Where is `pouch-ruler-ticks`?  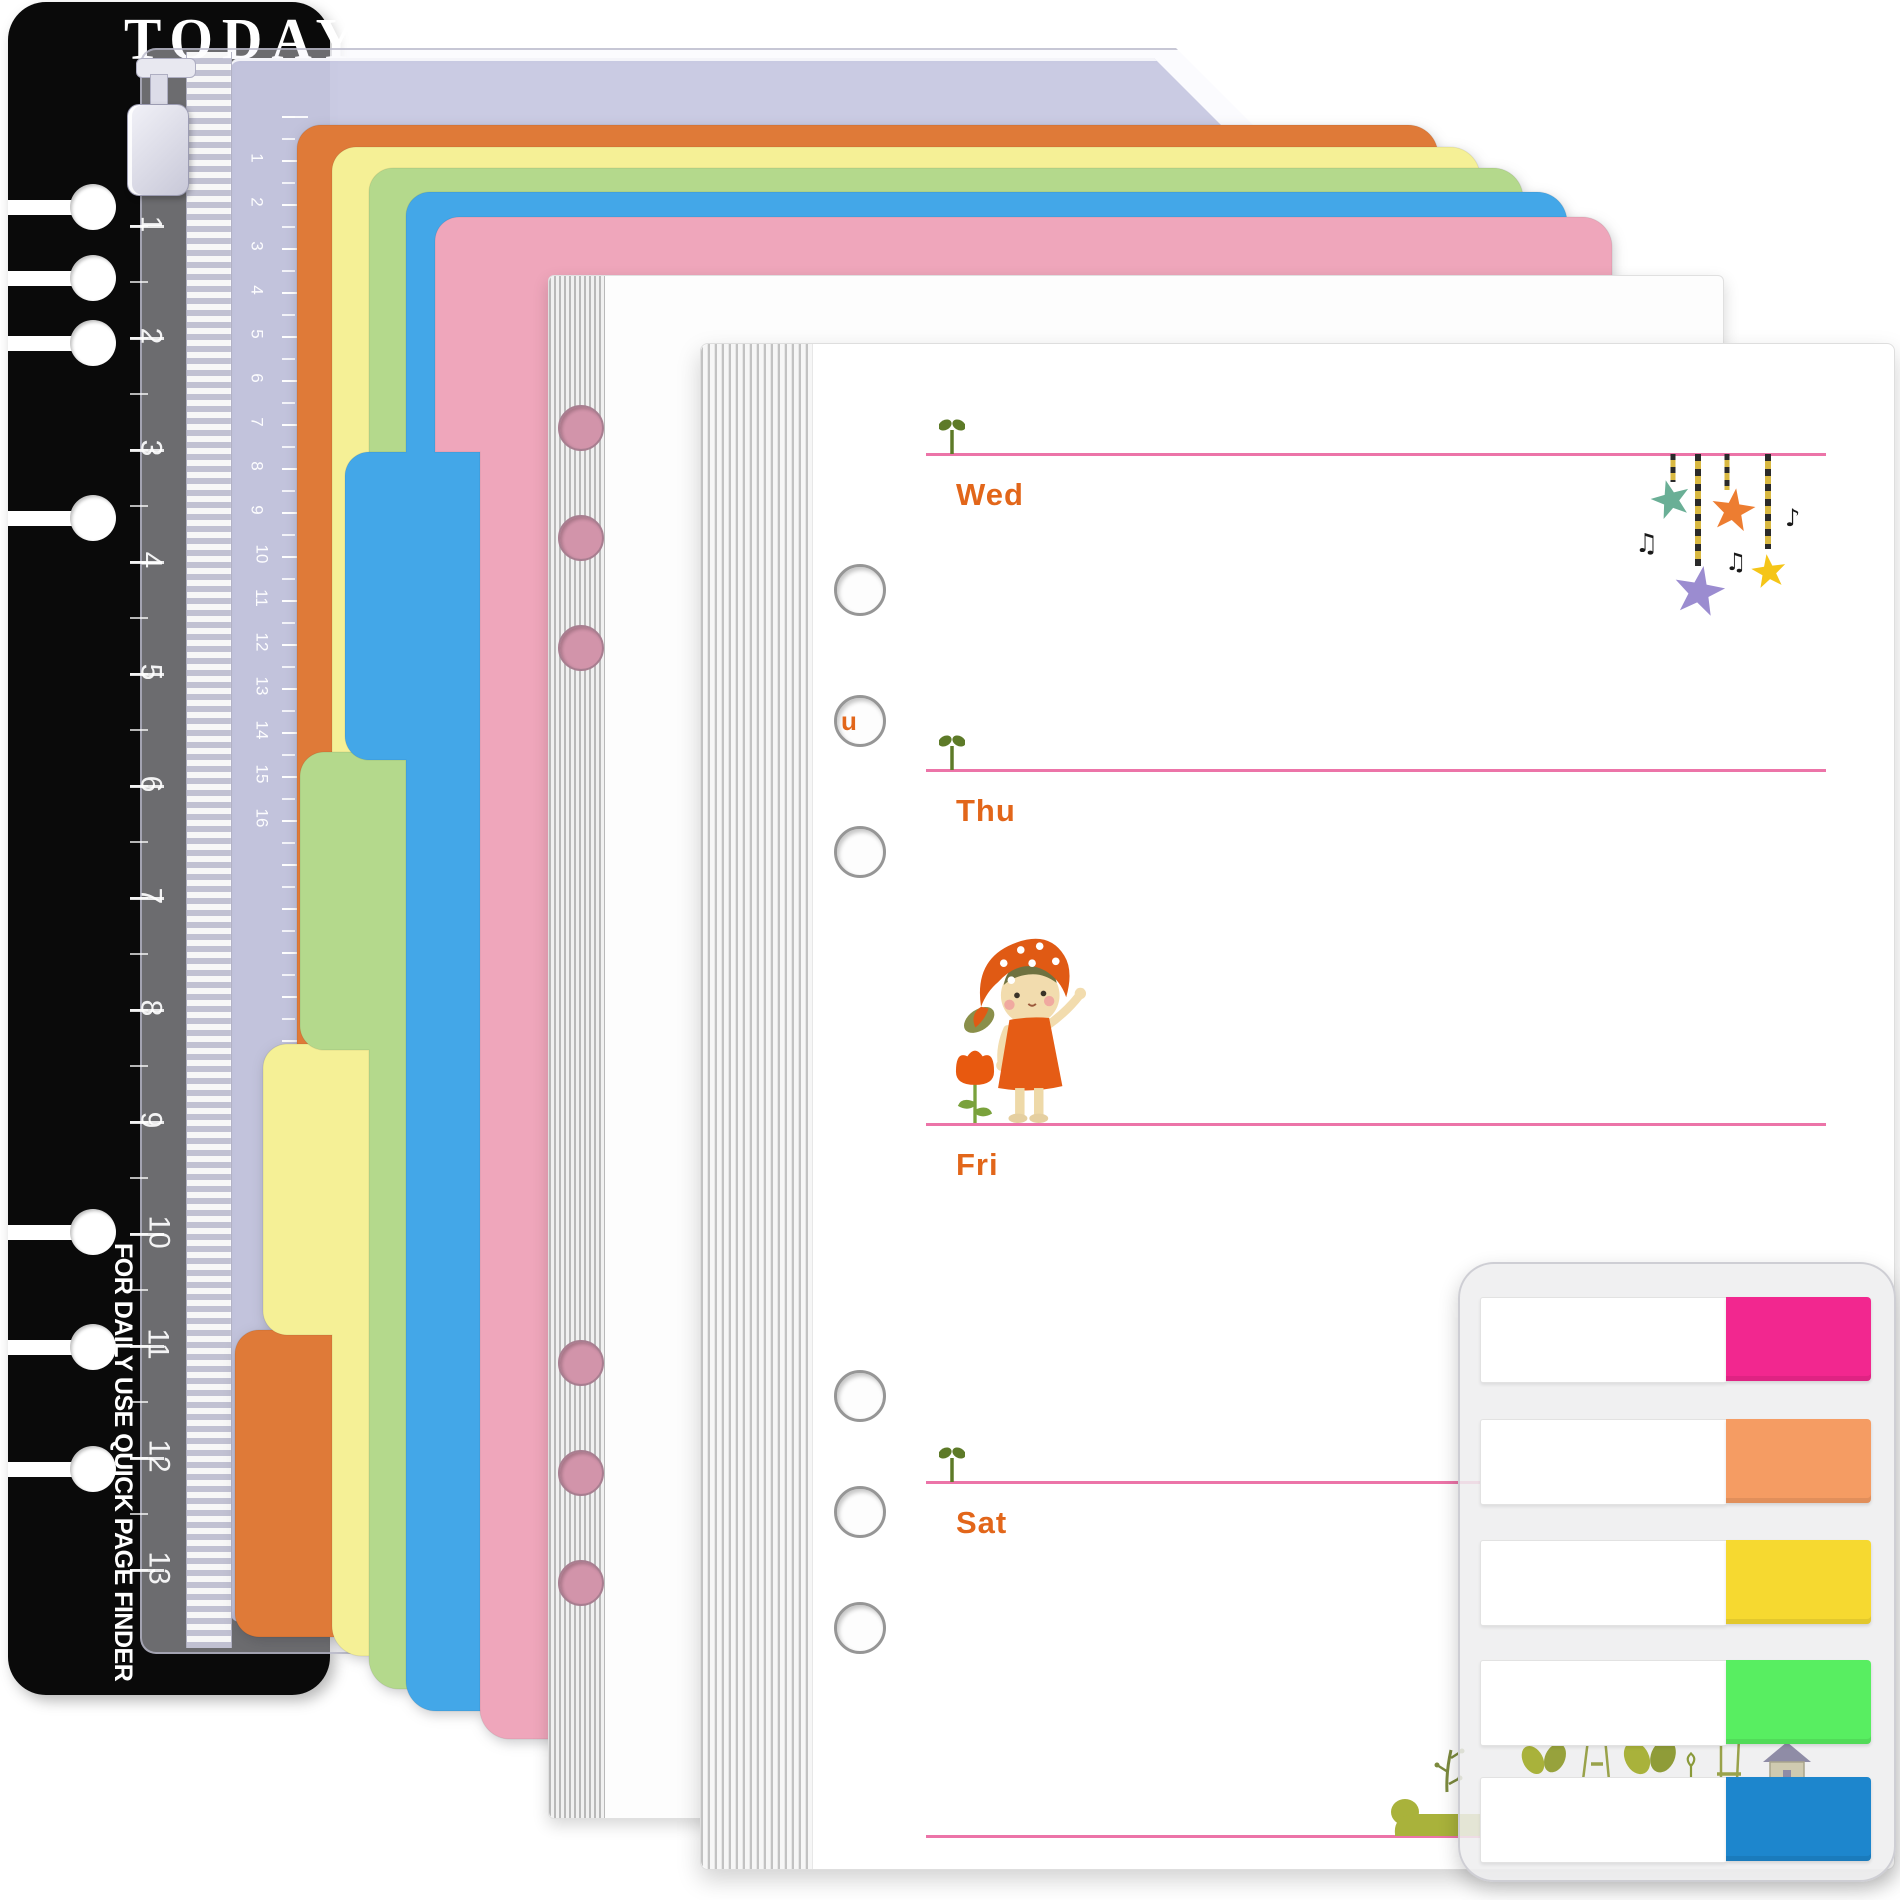
pouch-ruler-ticks is located at coordinates (139, 853).